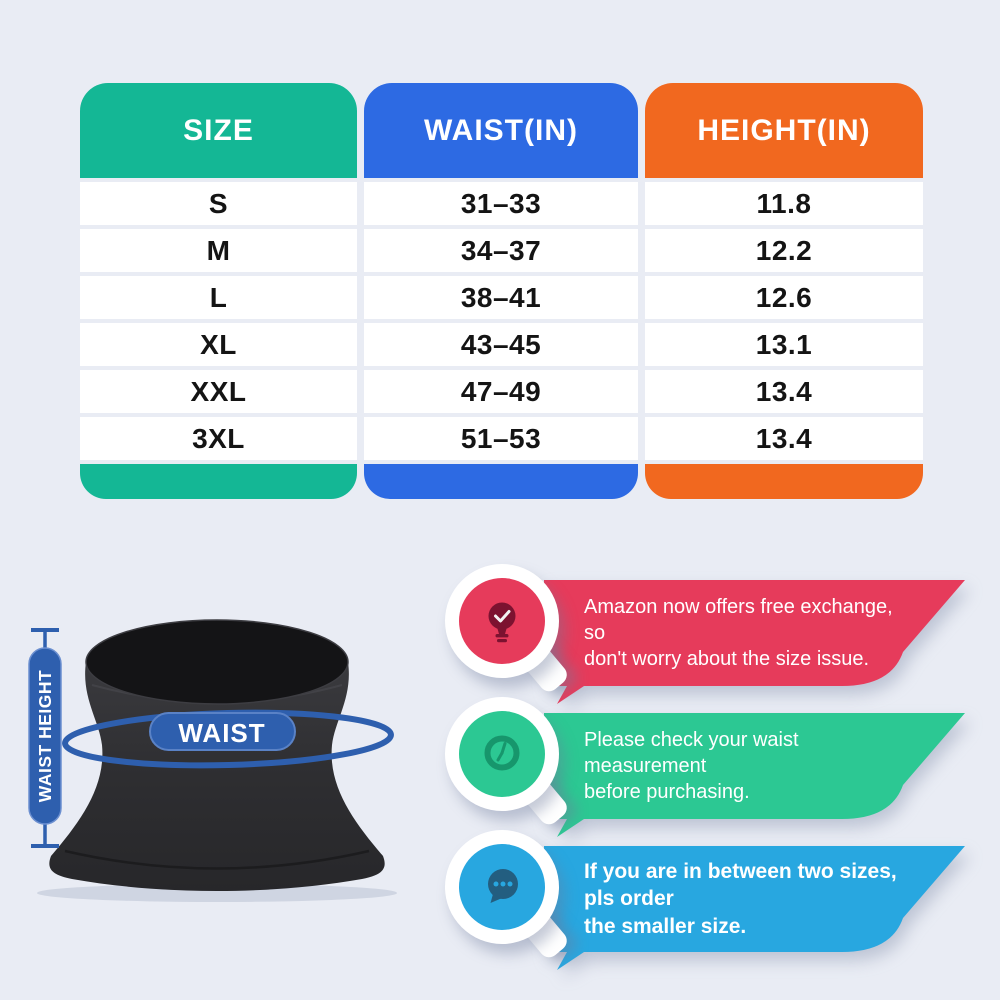  Describe the element at coordinates (501, 250) in the screenshot. I see `table-cell-waist: 34–37` at that location.